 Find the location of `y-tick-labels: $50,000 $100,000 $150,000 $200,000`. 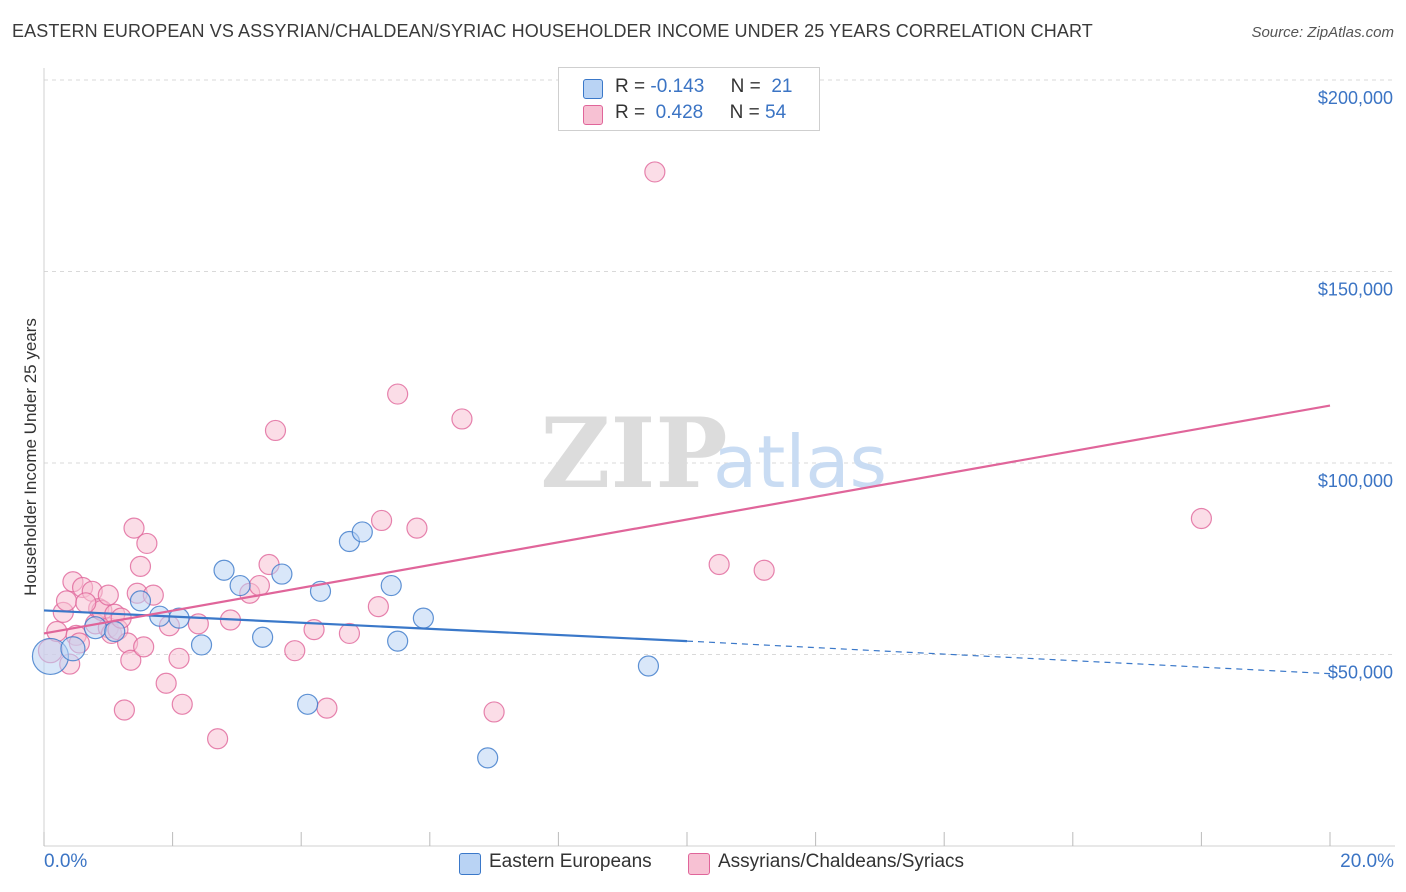

y-tick-labels: $50,000 $100,000 $150,000 $200,000 is located at coordinates (1355, 385).